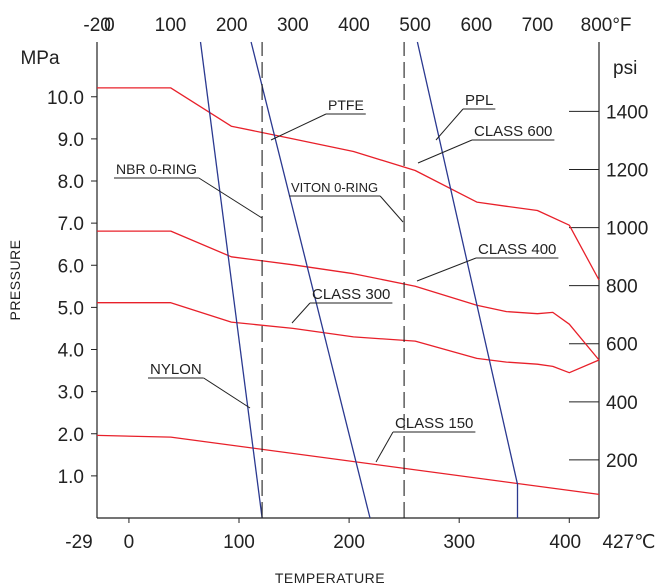  What do you see at coordinates (446, 269) in the screenshot?
I see `label-class-400-leader` at bounding box center [446, 269].